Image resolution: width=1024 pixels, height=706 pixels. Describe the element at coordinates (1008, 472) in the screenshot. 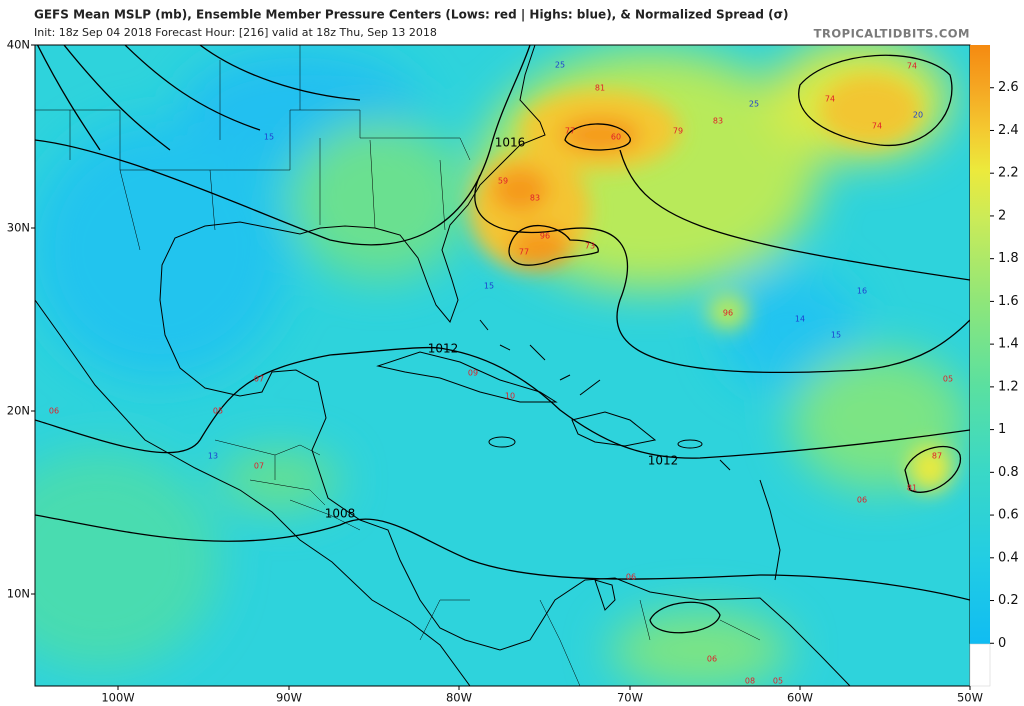

I see `colorbar-label: 0.8` at that location.